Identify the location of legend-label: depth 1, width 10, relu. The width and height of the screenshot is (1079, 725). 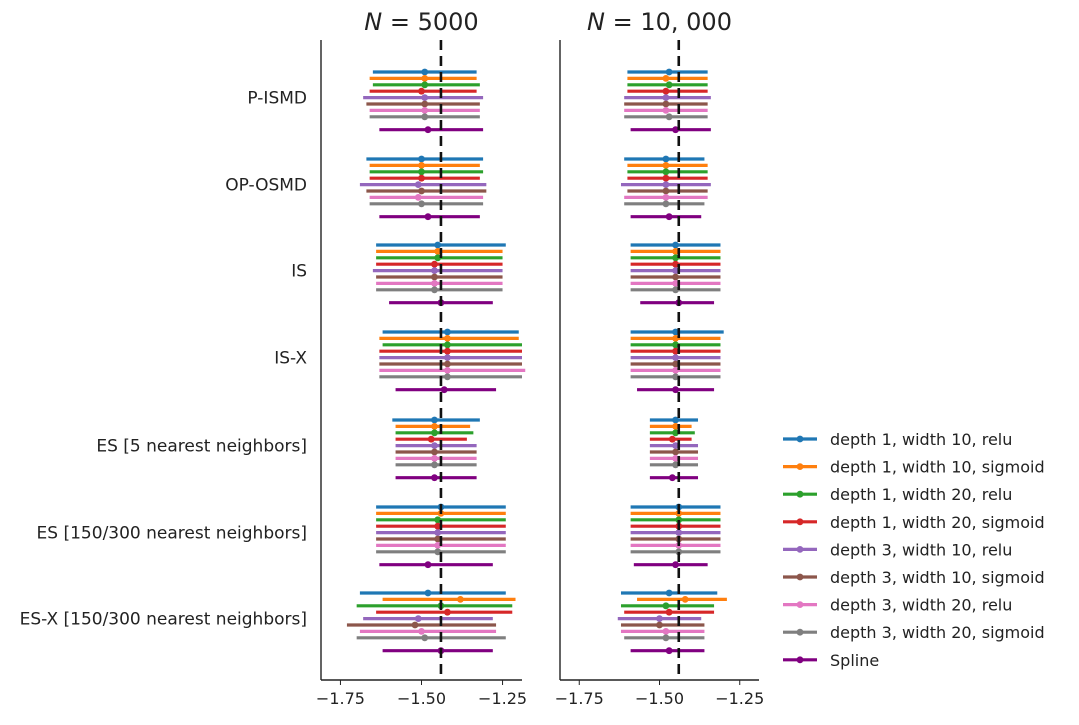
(921, 439).